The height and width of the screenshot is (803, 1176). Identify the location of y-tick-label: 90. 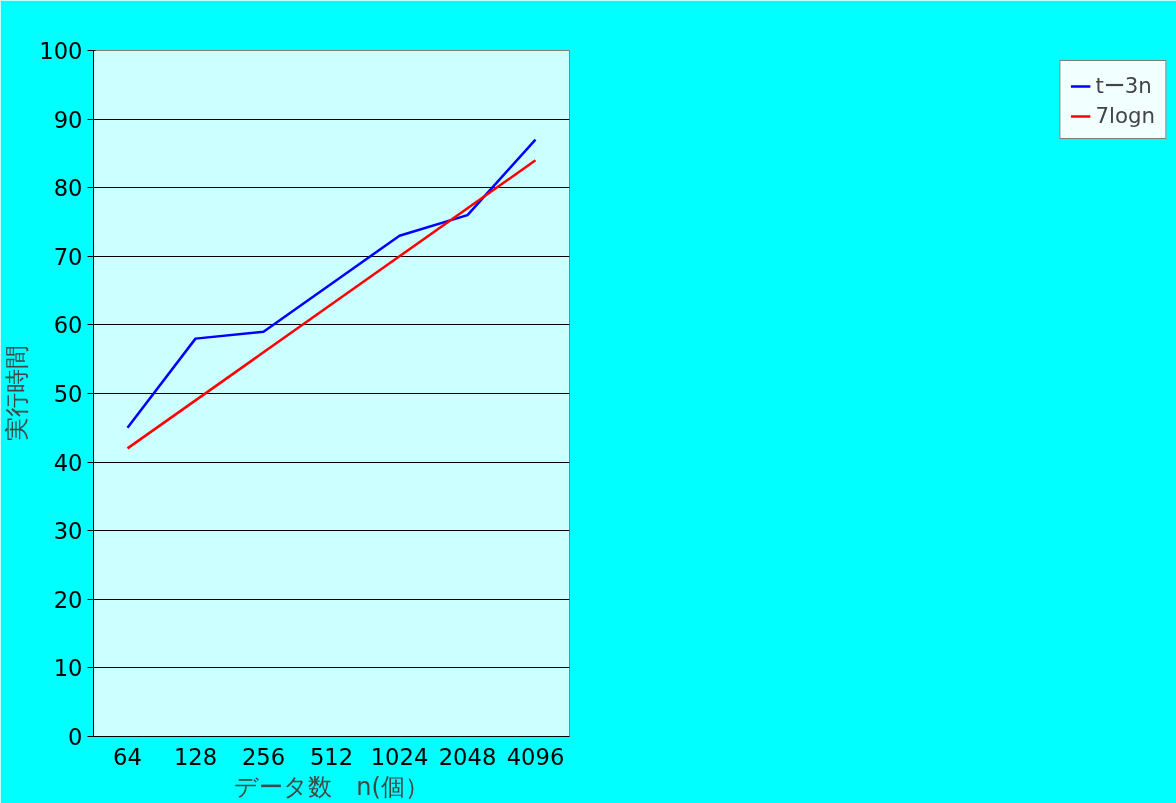
(68, 119).